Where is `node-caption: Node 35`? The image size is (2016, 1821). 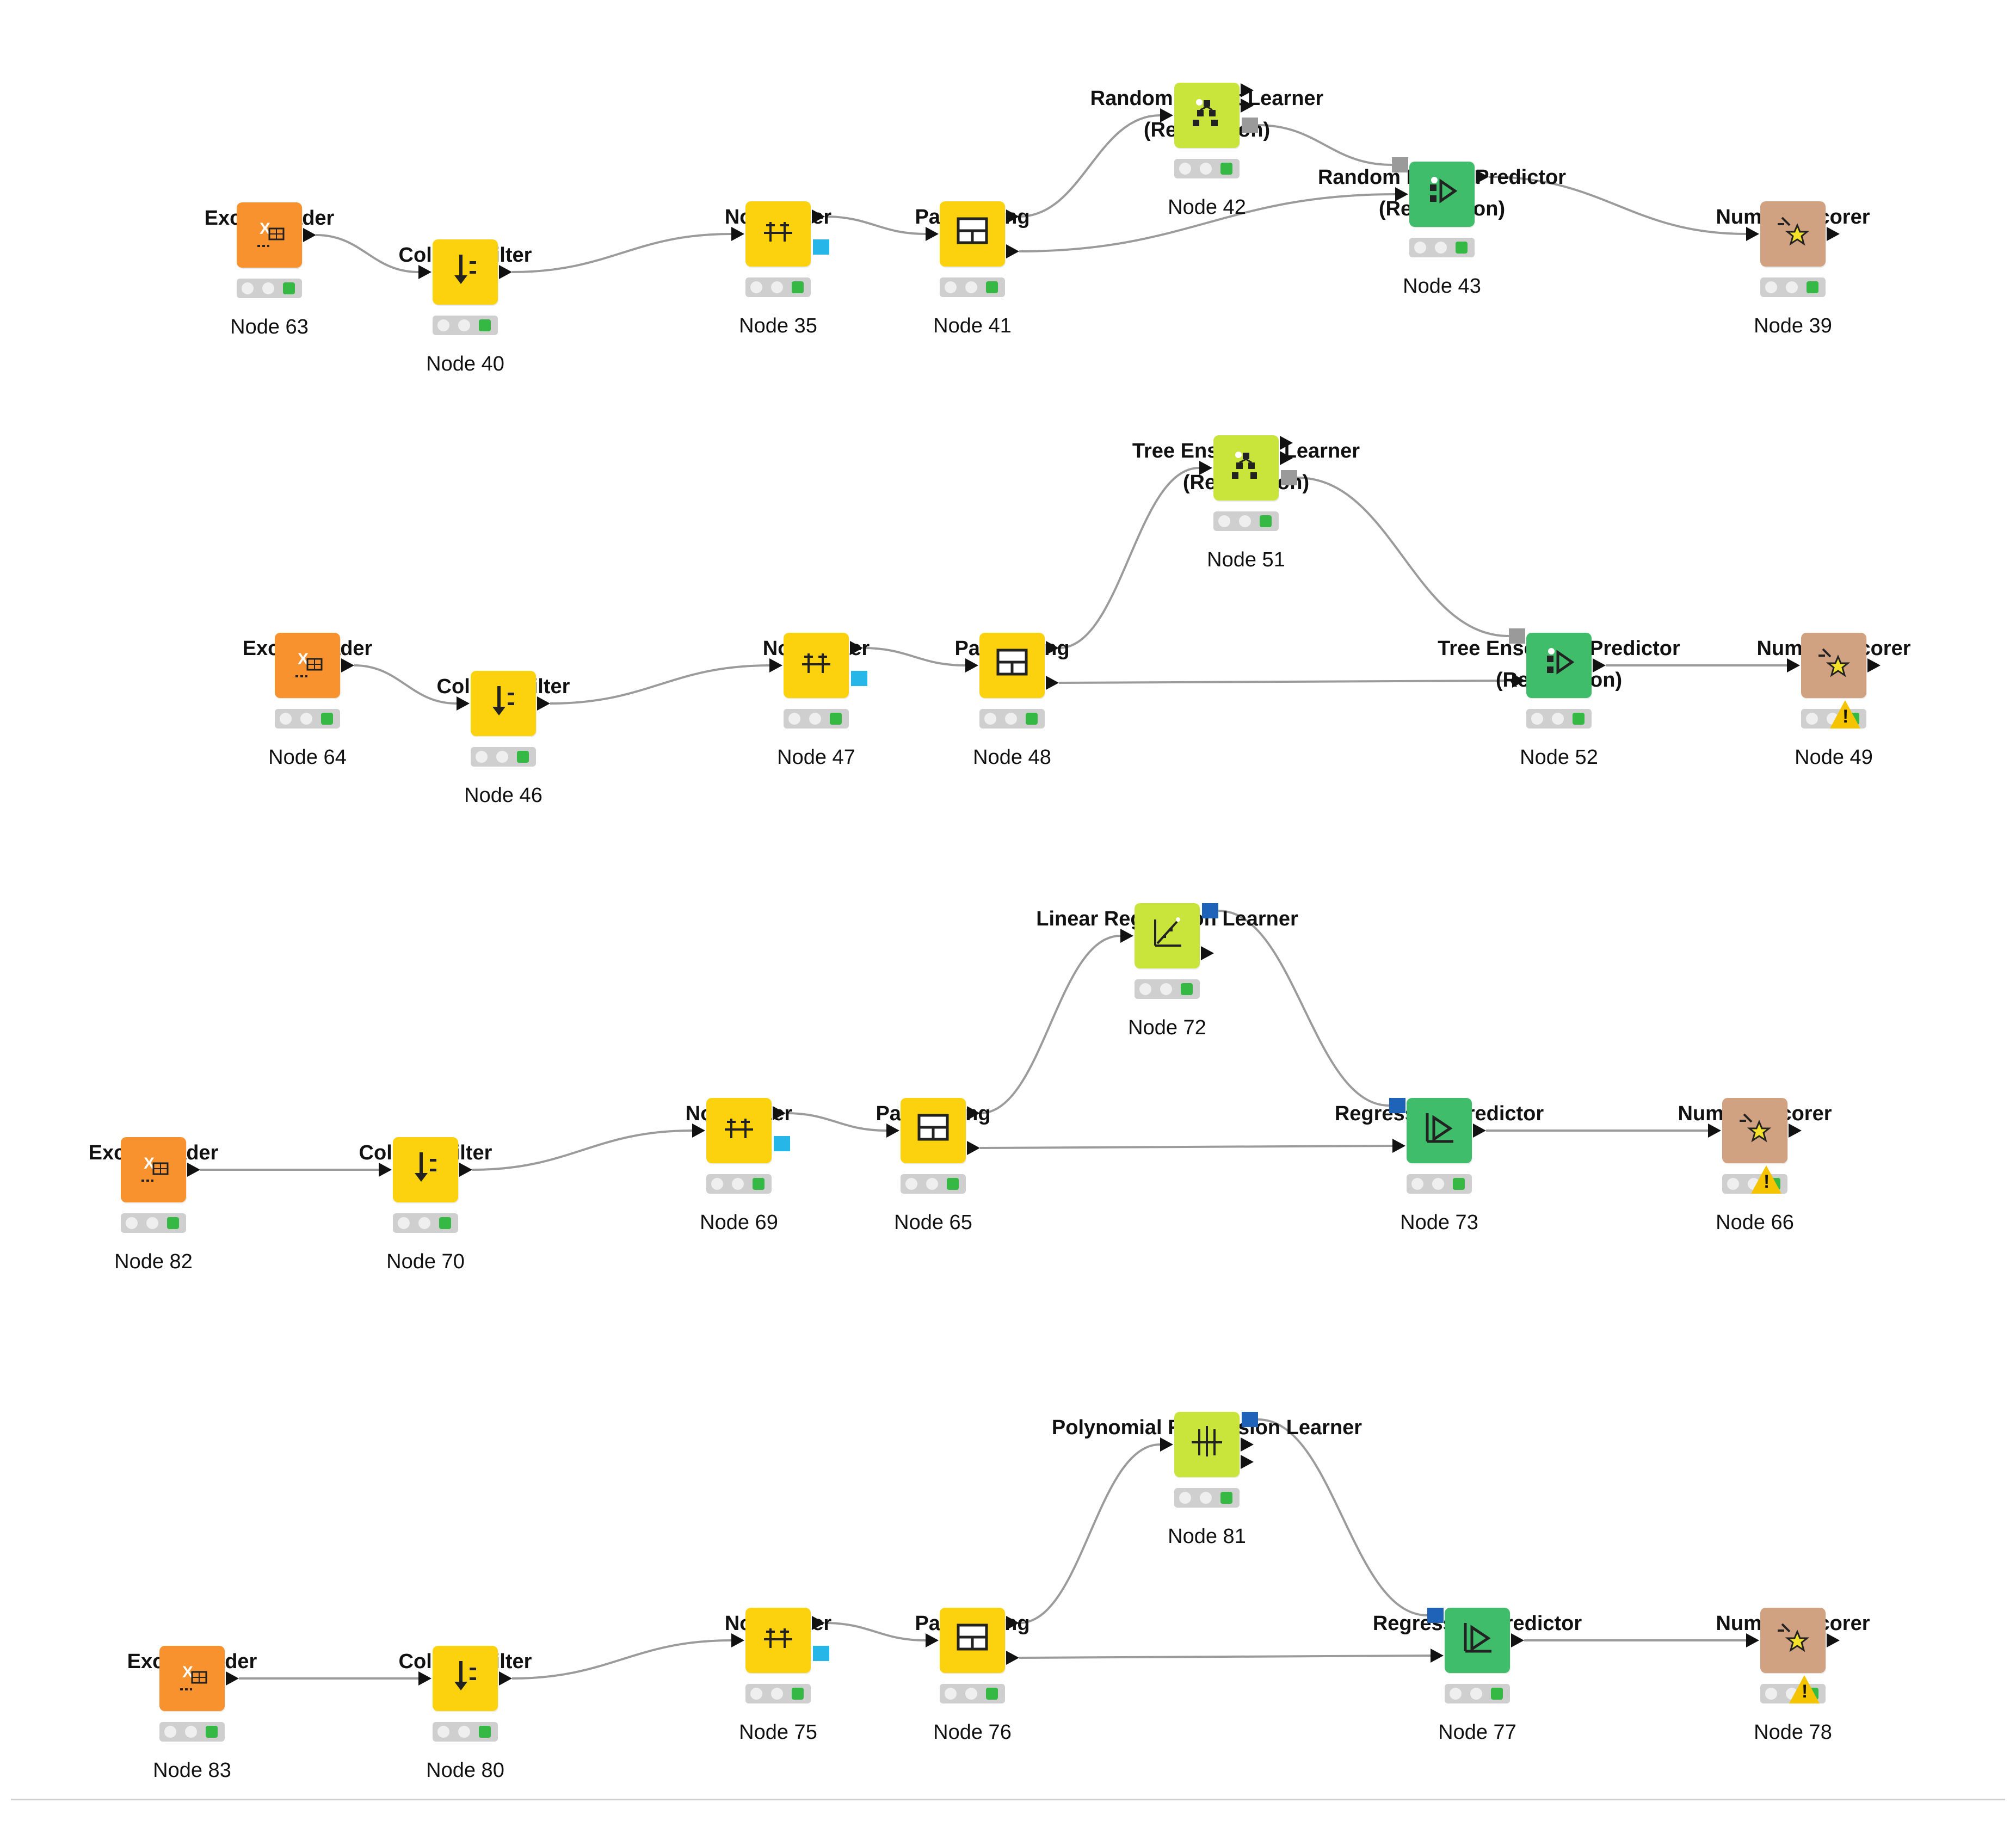
node-caption: Node 35 is located at coordinates (778, 325).